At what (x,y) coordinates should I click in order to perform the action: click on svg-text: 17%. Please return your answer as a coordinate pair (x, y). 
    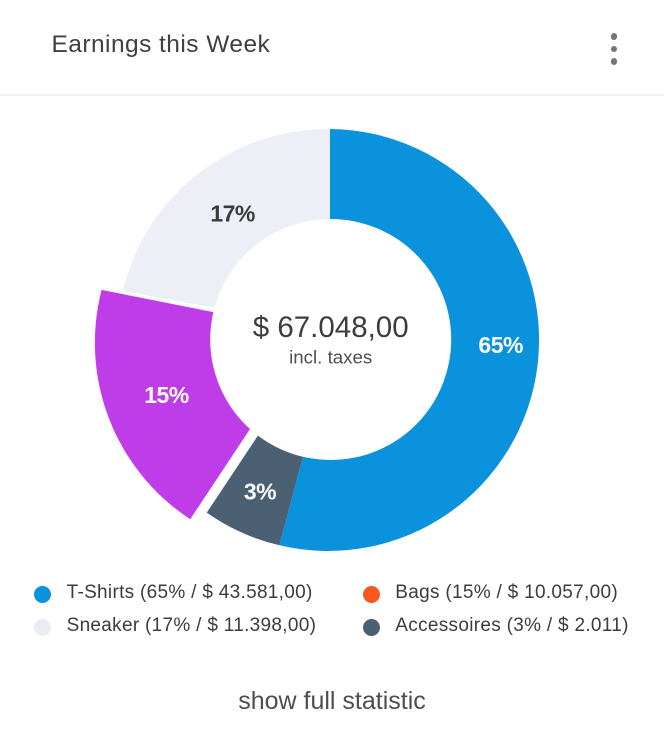
    Looking at the image, I should click on (232, 214).